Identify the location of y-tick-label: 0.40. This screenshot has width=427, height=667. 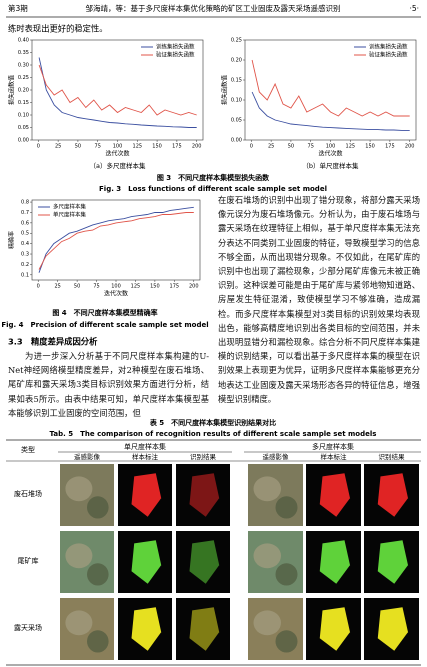
(23, 41).